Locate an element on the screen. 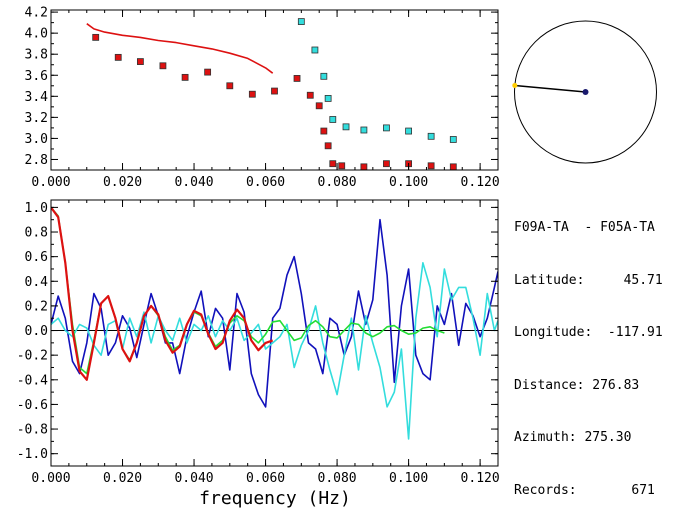  dial-center-marker is located at coordinates (585, 92).